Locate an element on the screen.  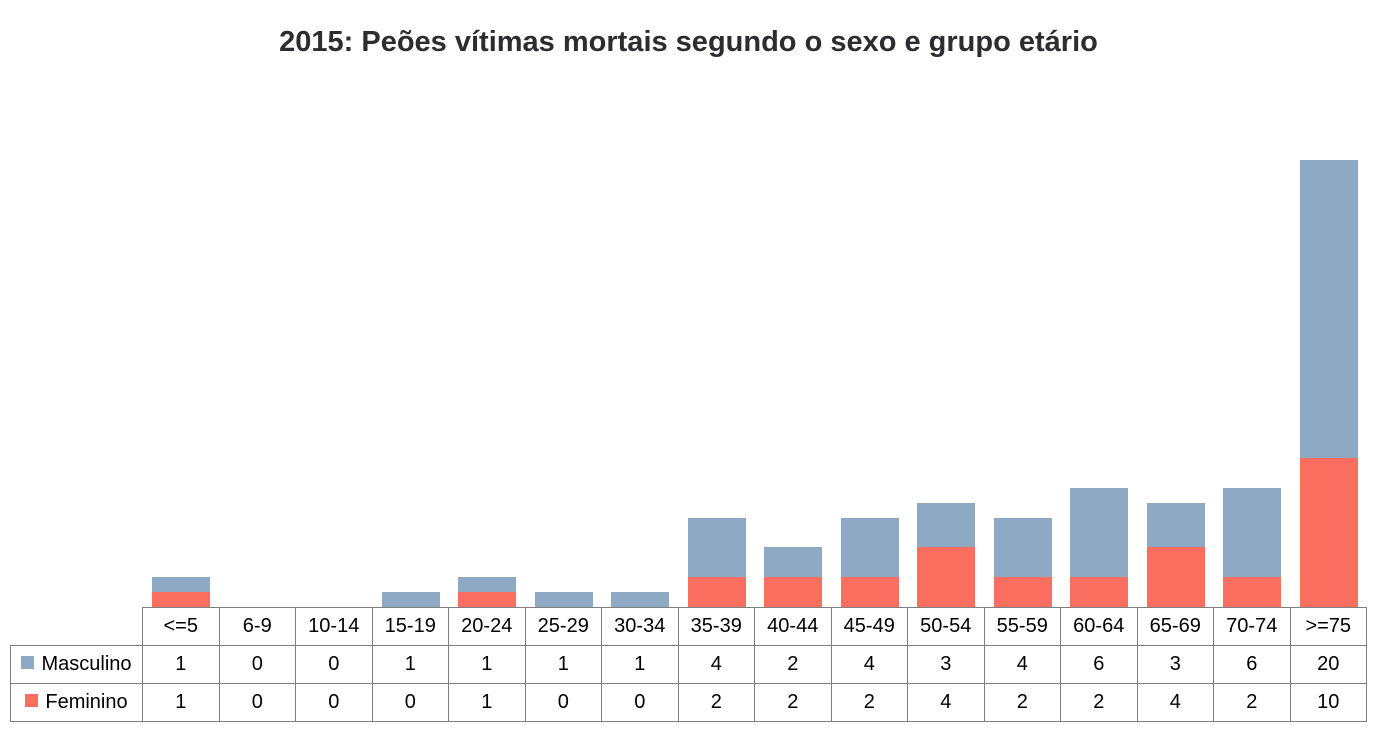
value-cell-feminino-15-19: 0 is located at coordinates (410, 702).